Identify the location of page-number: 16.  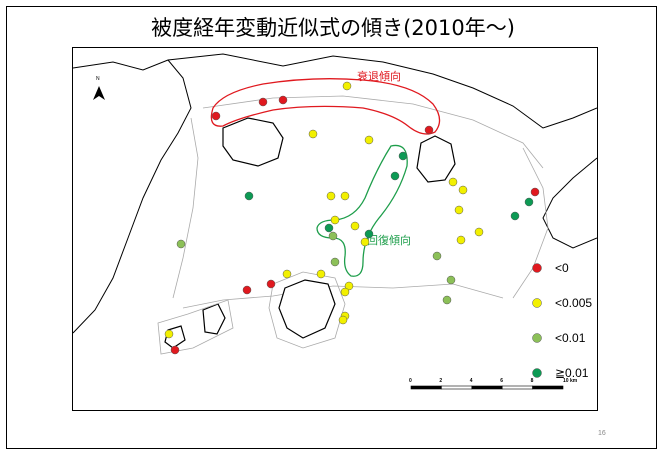
(602, 433).